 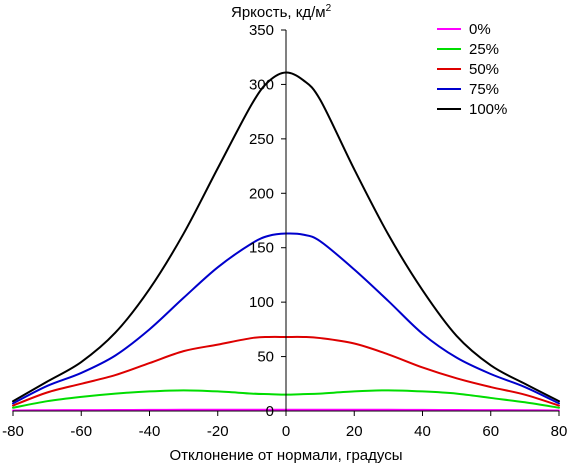 What do you see at coordinates (218, 431) in the screenshot?
I see `x-tick-label: -20` at bounding box center [218, 431].